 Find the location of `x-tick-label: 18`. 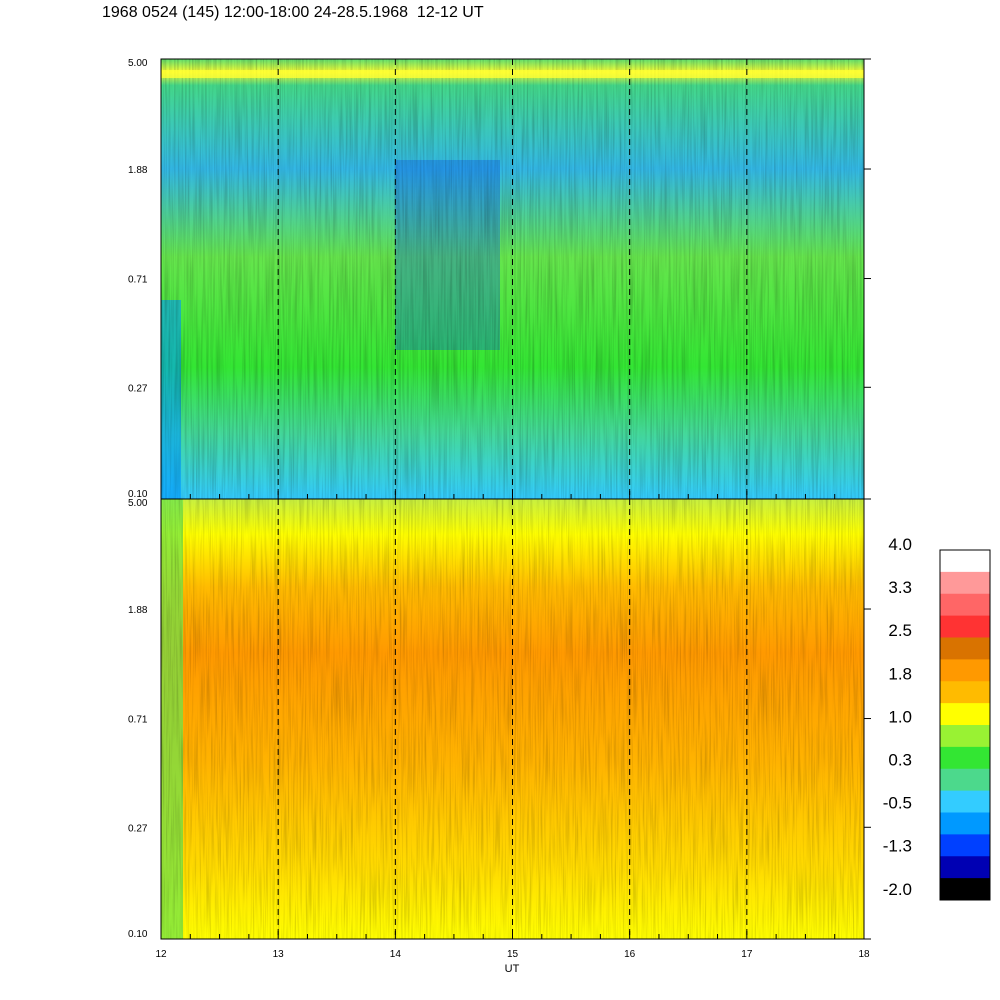

x-tick-label: 18 is located at coordinates (864, 954).